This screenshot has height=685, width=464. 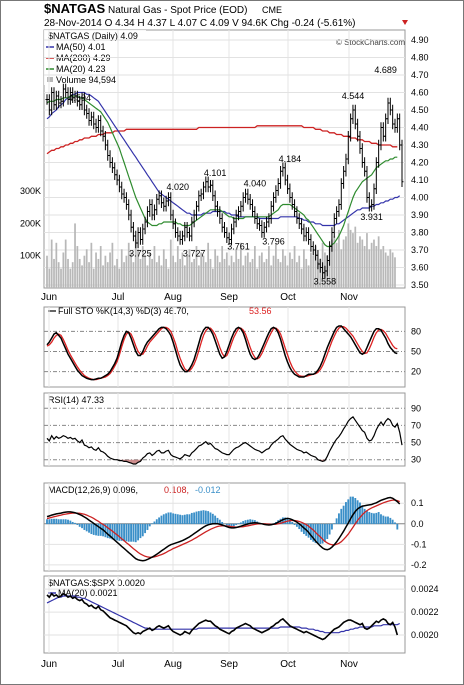 I want to click on price-annotation-6: 4.040, so click(x=255, y=184).